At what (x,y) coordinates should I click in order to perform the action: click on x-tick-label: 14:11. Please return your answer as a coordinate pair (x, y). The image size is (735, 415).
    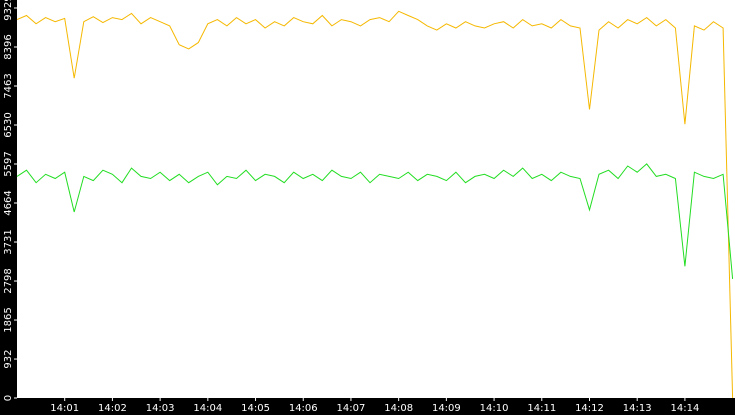
    Looking at the image, I should click on (541, 408).